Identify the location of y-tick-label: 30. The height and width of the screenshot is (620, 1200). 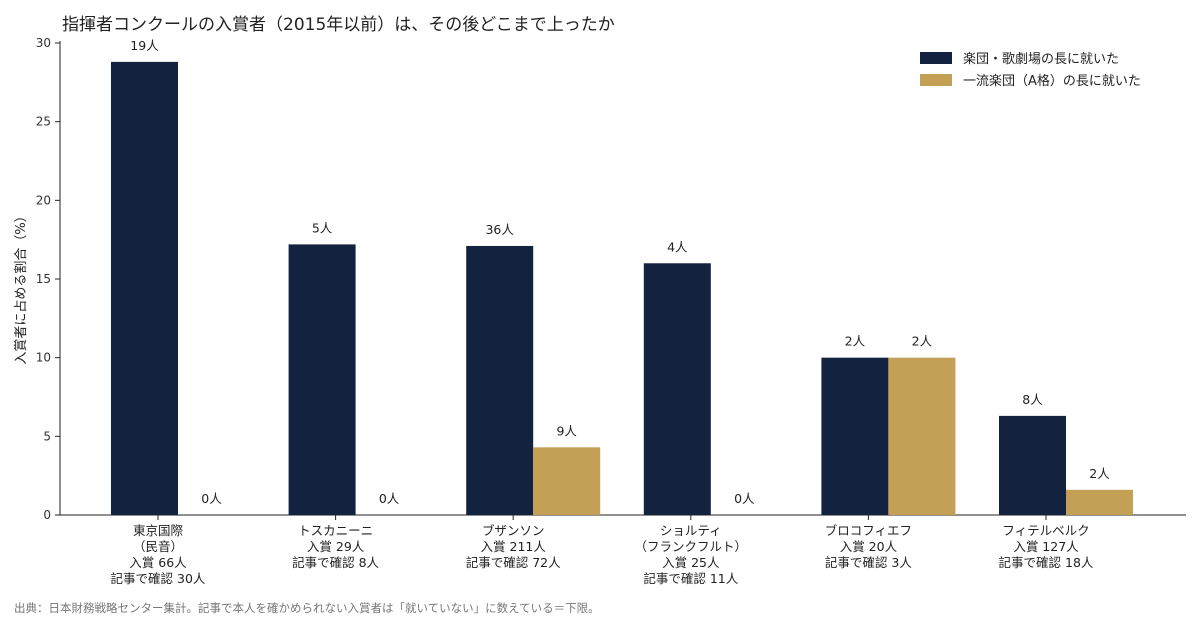
(43, 43).